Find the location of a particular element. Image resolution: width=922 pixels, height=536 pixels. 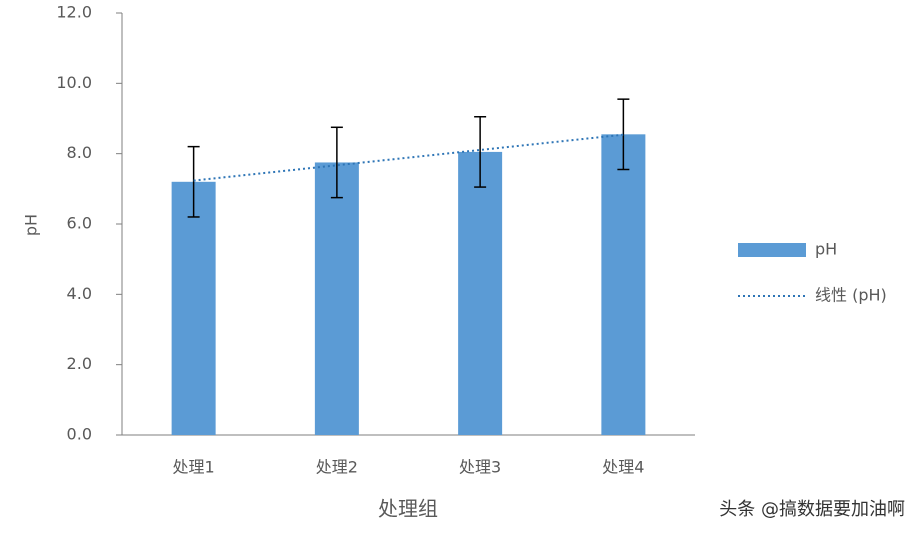

y-tick-label: 10.0 is located at coordinates (74, 82).